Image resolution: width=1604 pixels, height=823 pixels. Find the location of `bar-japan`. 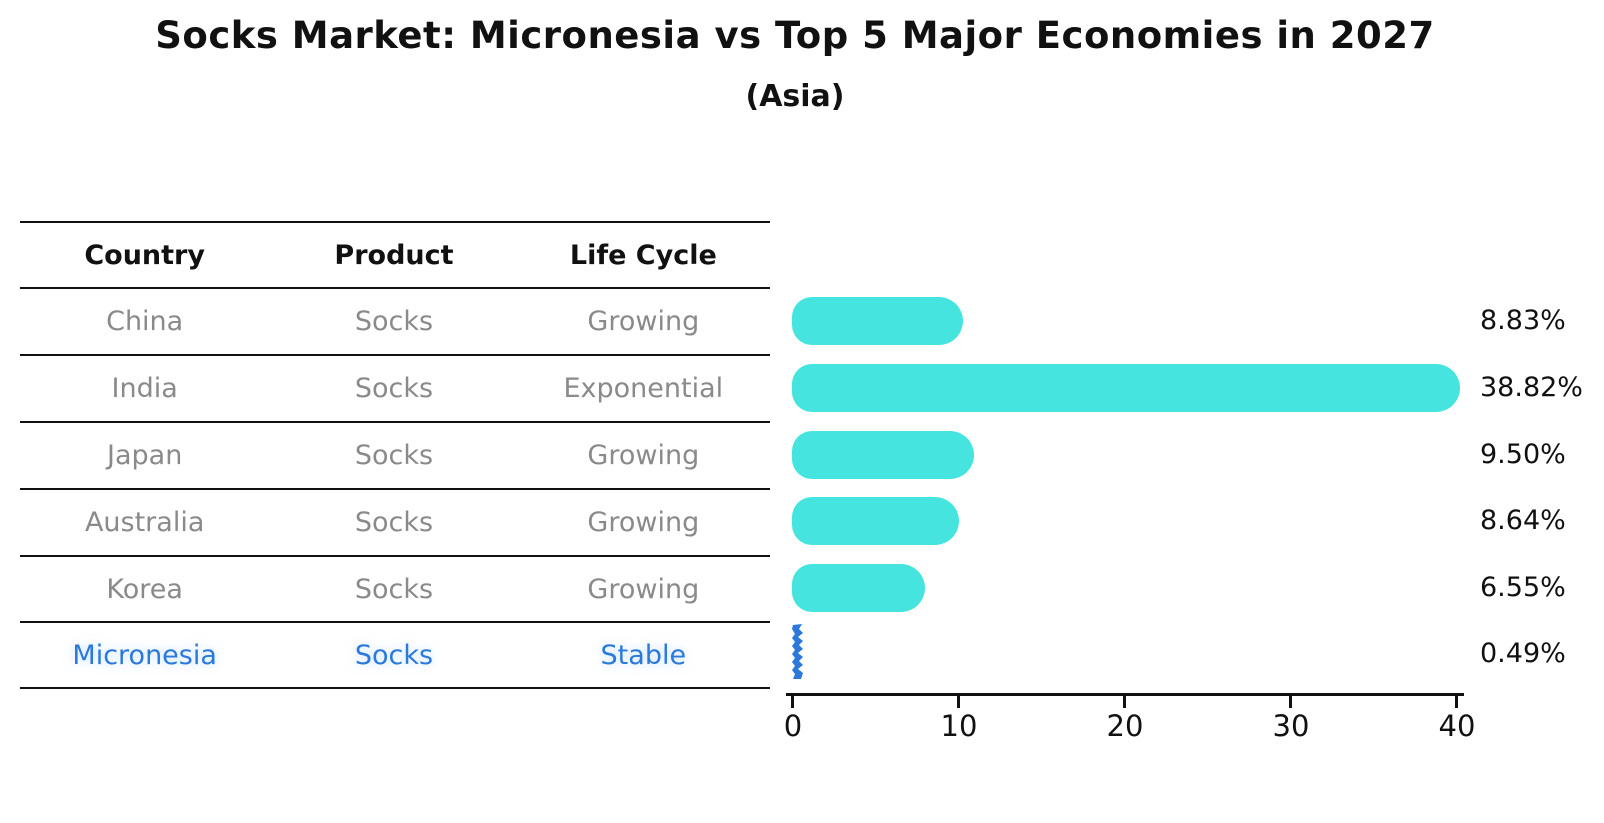

bar-japan is located at coordinates (883, 455).